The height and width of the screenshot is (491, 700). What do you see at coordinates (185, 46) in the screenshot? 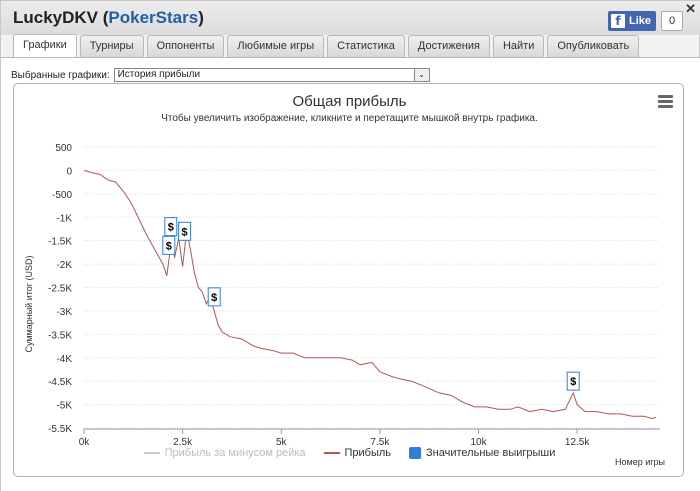
I see `tab-3: Оппоненты` at bounding box center [185, 46].